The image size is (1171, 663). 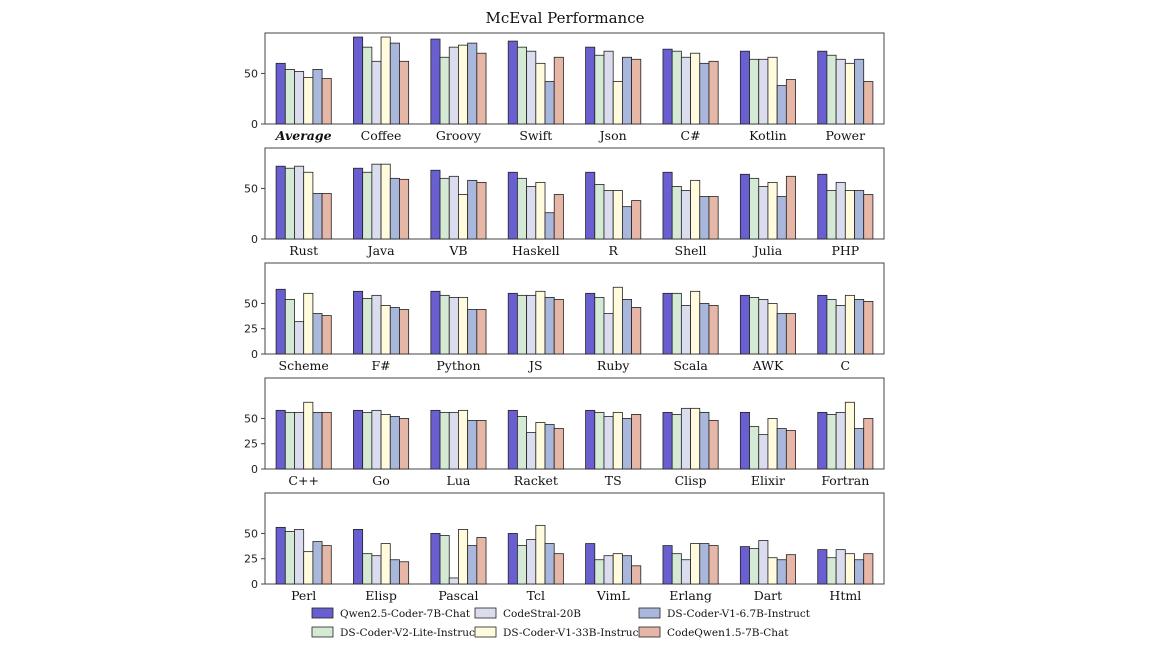 I want to click on bar-group-Dart: Dart, so click(x=767, y=571).